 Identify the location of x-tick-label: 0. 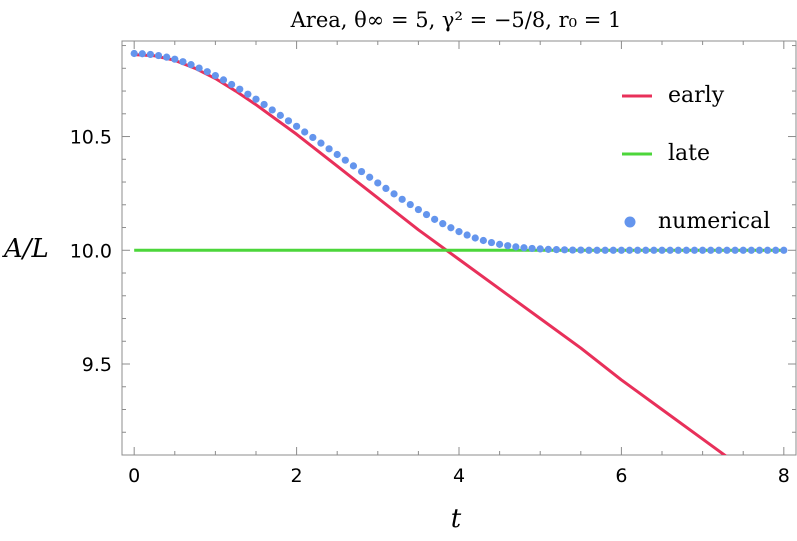
(134, 476).